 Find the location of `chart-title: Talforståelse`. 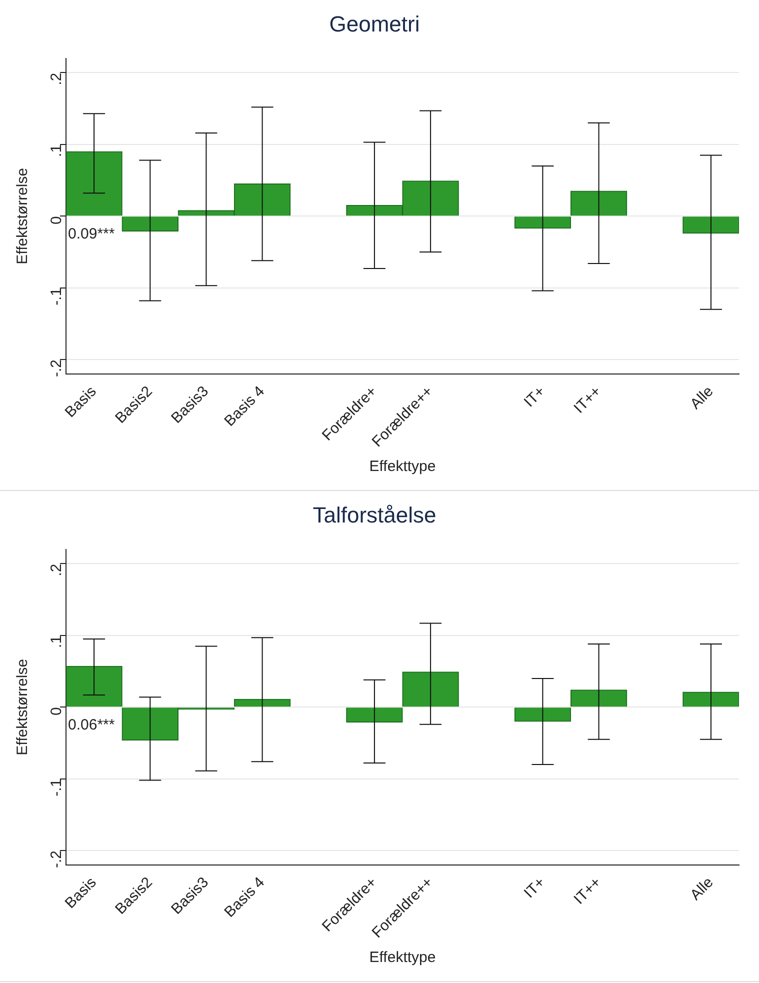

chart-title: Talforståelse is located at coordinates (374, 515).